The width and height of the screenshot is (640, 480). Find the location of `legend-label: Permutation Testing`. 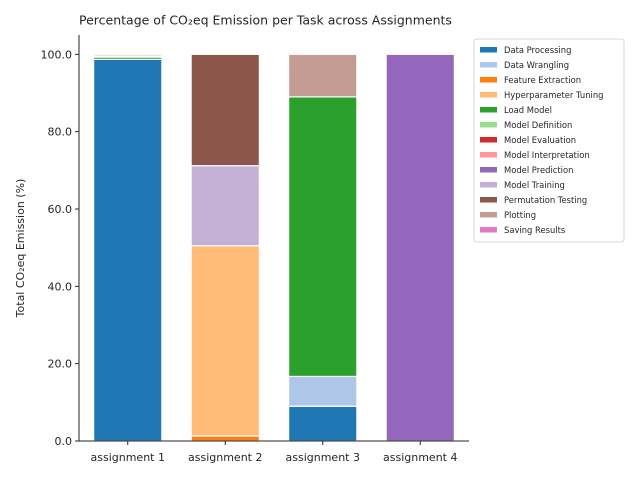

legend-label: Permutation Testing is located at coordinates (545, 200).